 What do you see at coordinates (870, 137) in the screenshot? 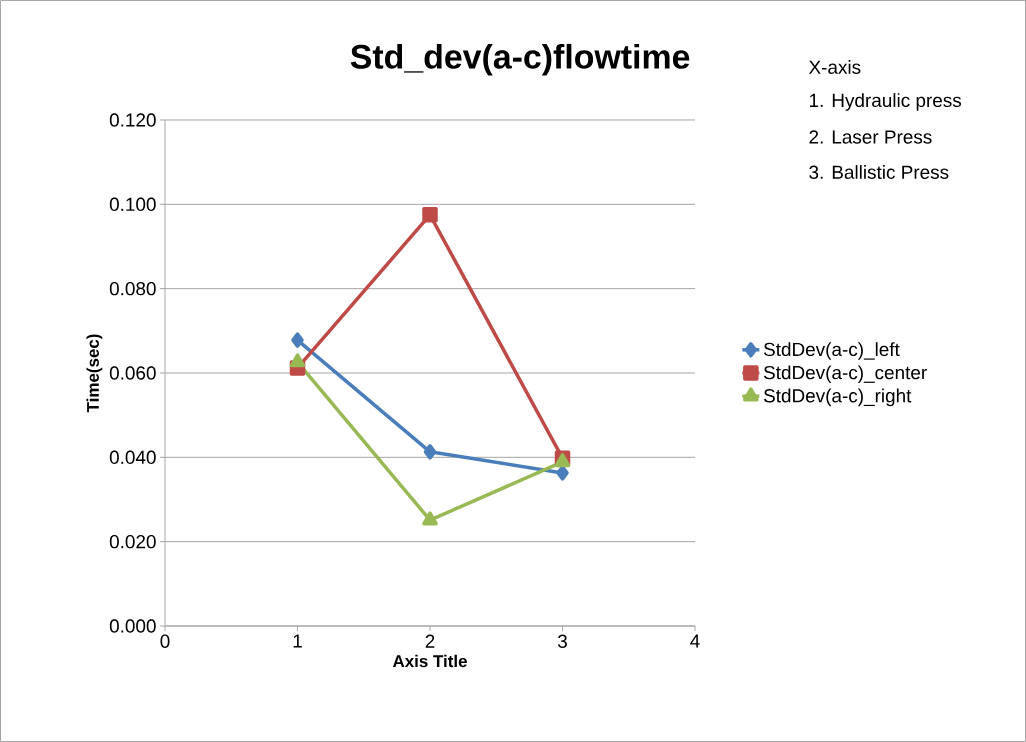
I see `text: 2. Laser Press` at bounding box center [870, 137].